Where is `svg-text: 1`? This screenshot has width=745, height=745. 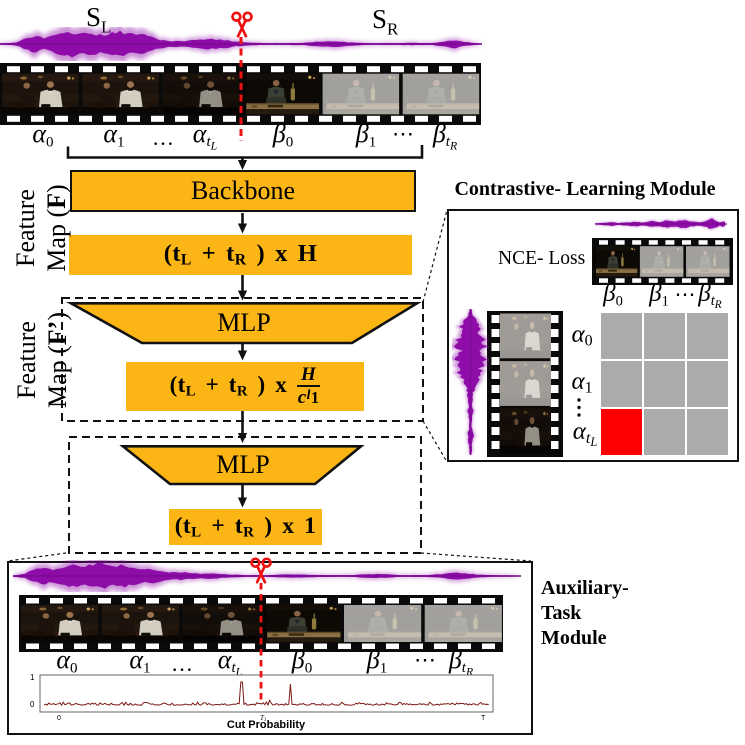
svg-text: 1 is located at coordinates (32, 677).